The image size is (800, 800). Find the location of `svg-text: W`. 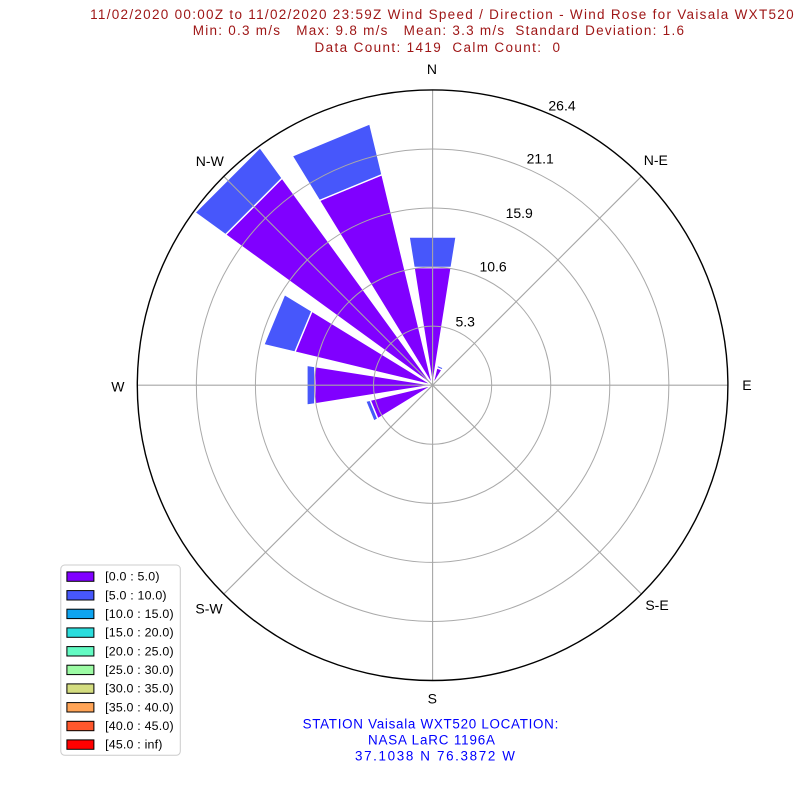

svg-text: W is located at coordinates (118, 386).